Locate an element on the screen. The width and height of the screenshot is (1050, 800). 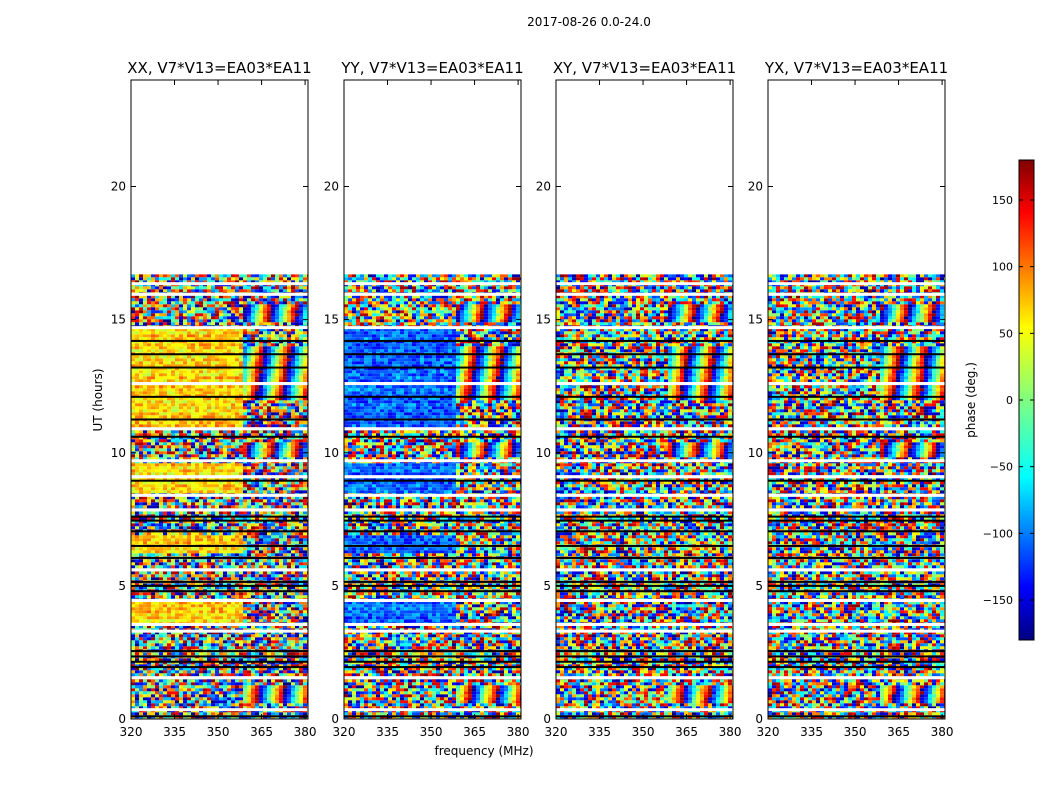
heatmap-yy is located at coordinates (432, 496).